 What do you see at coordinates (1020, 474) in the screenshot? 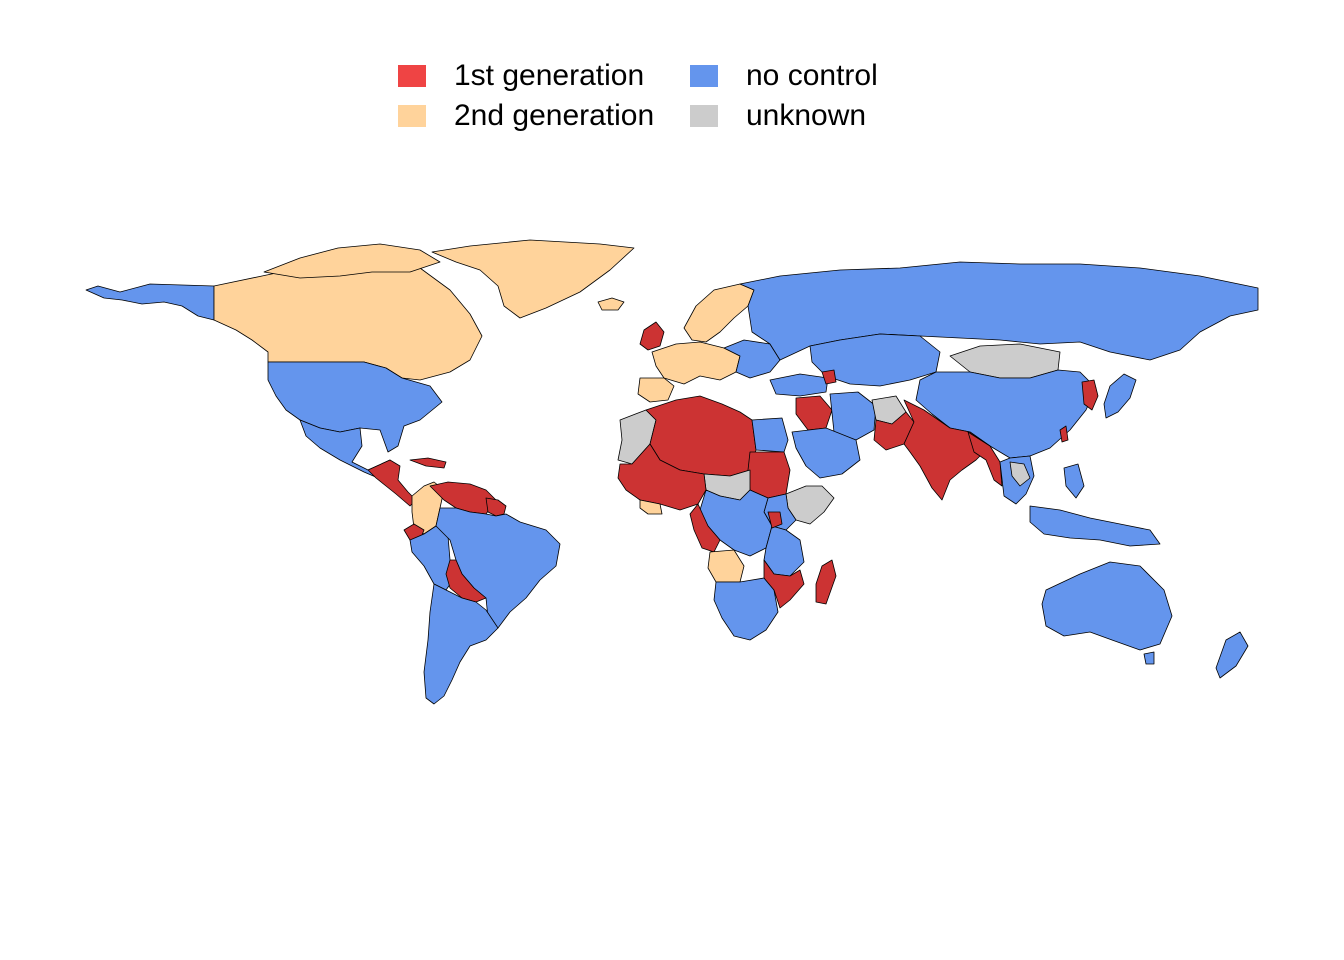
I see `country-thailand-laos` at bounding box center [1020, 474].